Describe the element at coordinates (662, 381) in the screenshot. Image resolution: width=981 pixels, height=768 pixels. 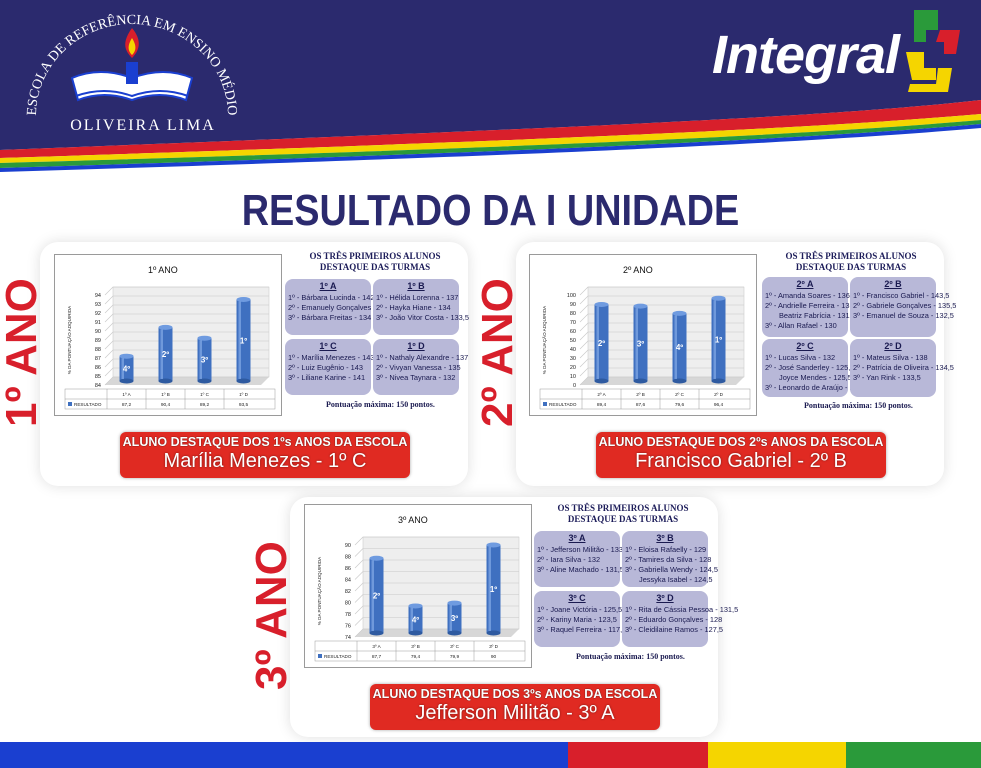
I see `chart-floor` at that location.